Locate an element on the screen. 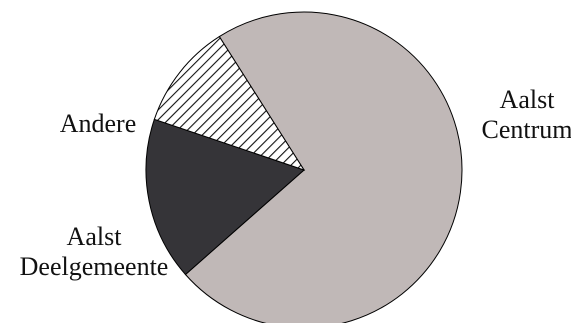 The width and height of the screenshot is (571, 323). pie-label-line: Deelgemeente is located at coordinates (94, 266).